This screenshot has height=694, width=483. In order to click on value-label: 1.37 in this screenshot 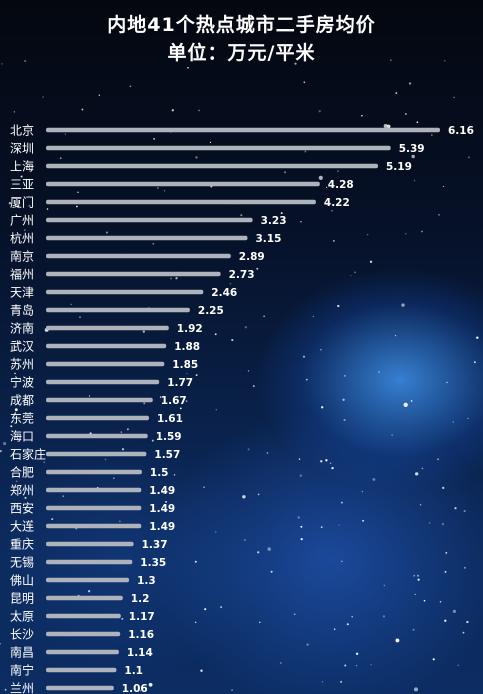, I will do `click(155, 545)`.